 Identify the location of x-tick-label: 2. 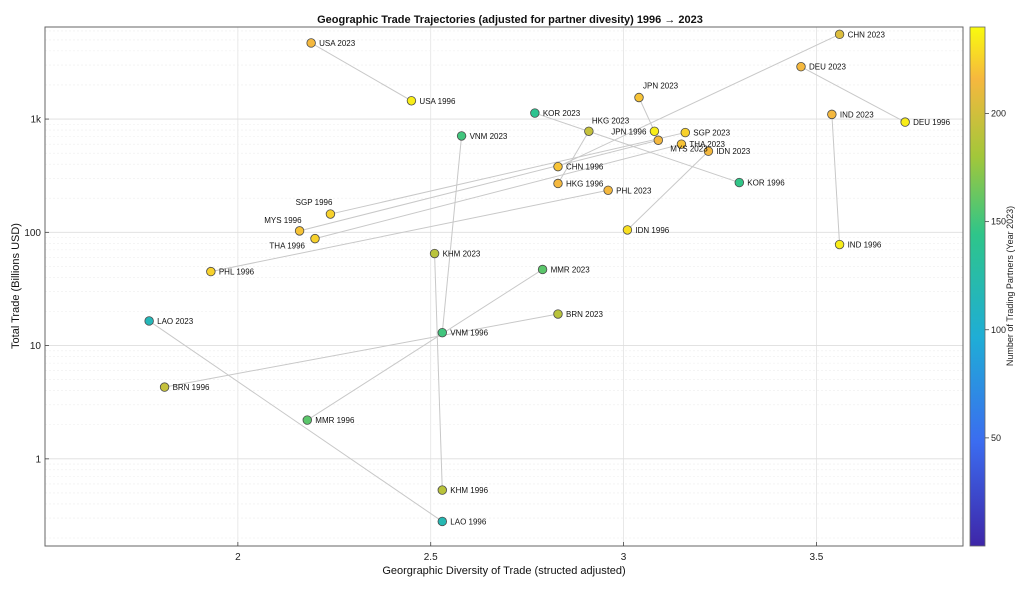
(238, 557).